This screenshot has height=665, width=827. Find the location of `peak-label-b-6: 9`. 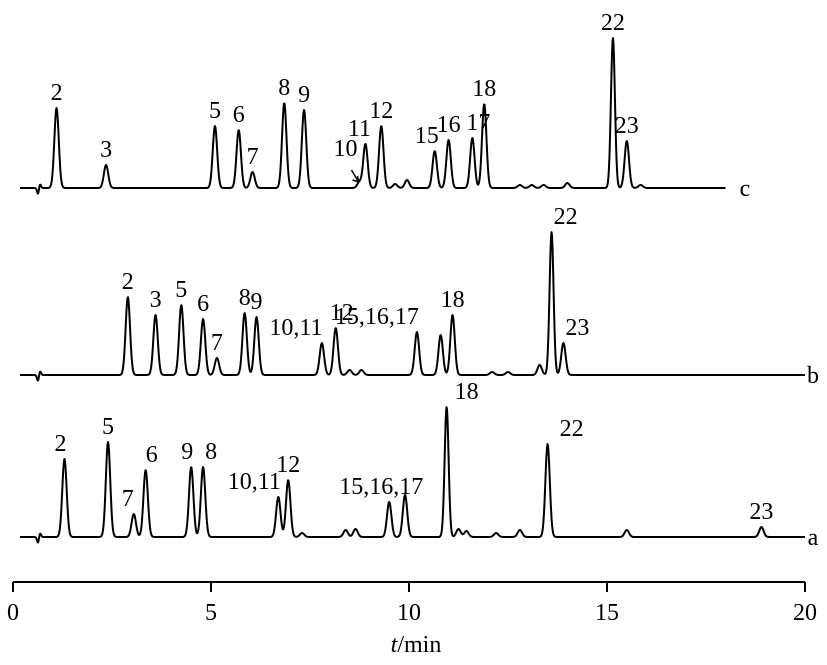

peak-label-b-6: 9 is located at coordinates (257, 302).